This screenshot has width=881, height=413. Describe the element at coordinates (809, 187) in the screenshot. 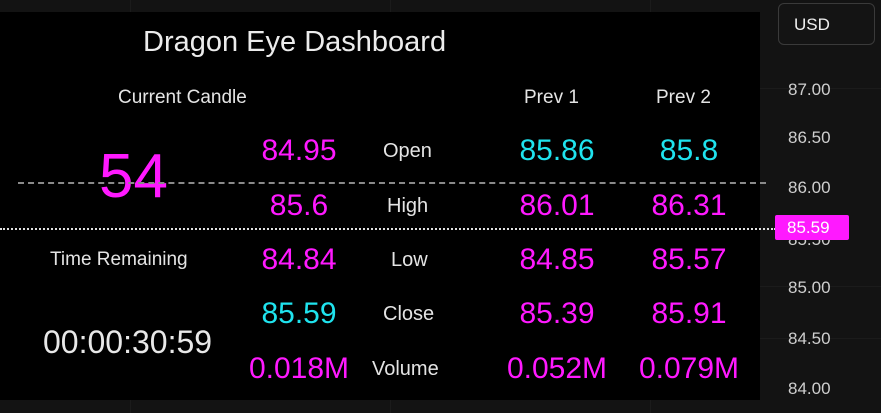

I see `price-tick: 86.00` at that location.